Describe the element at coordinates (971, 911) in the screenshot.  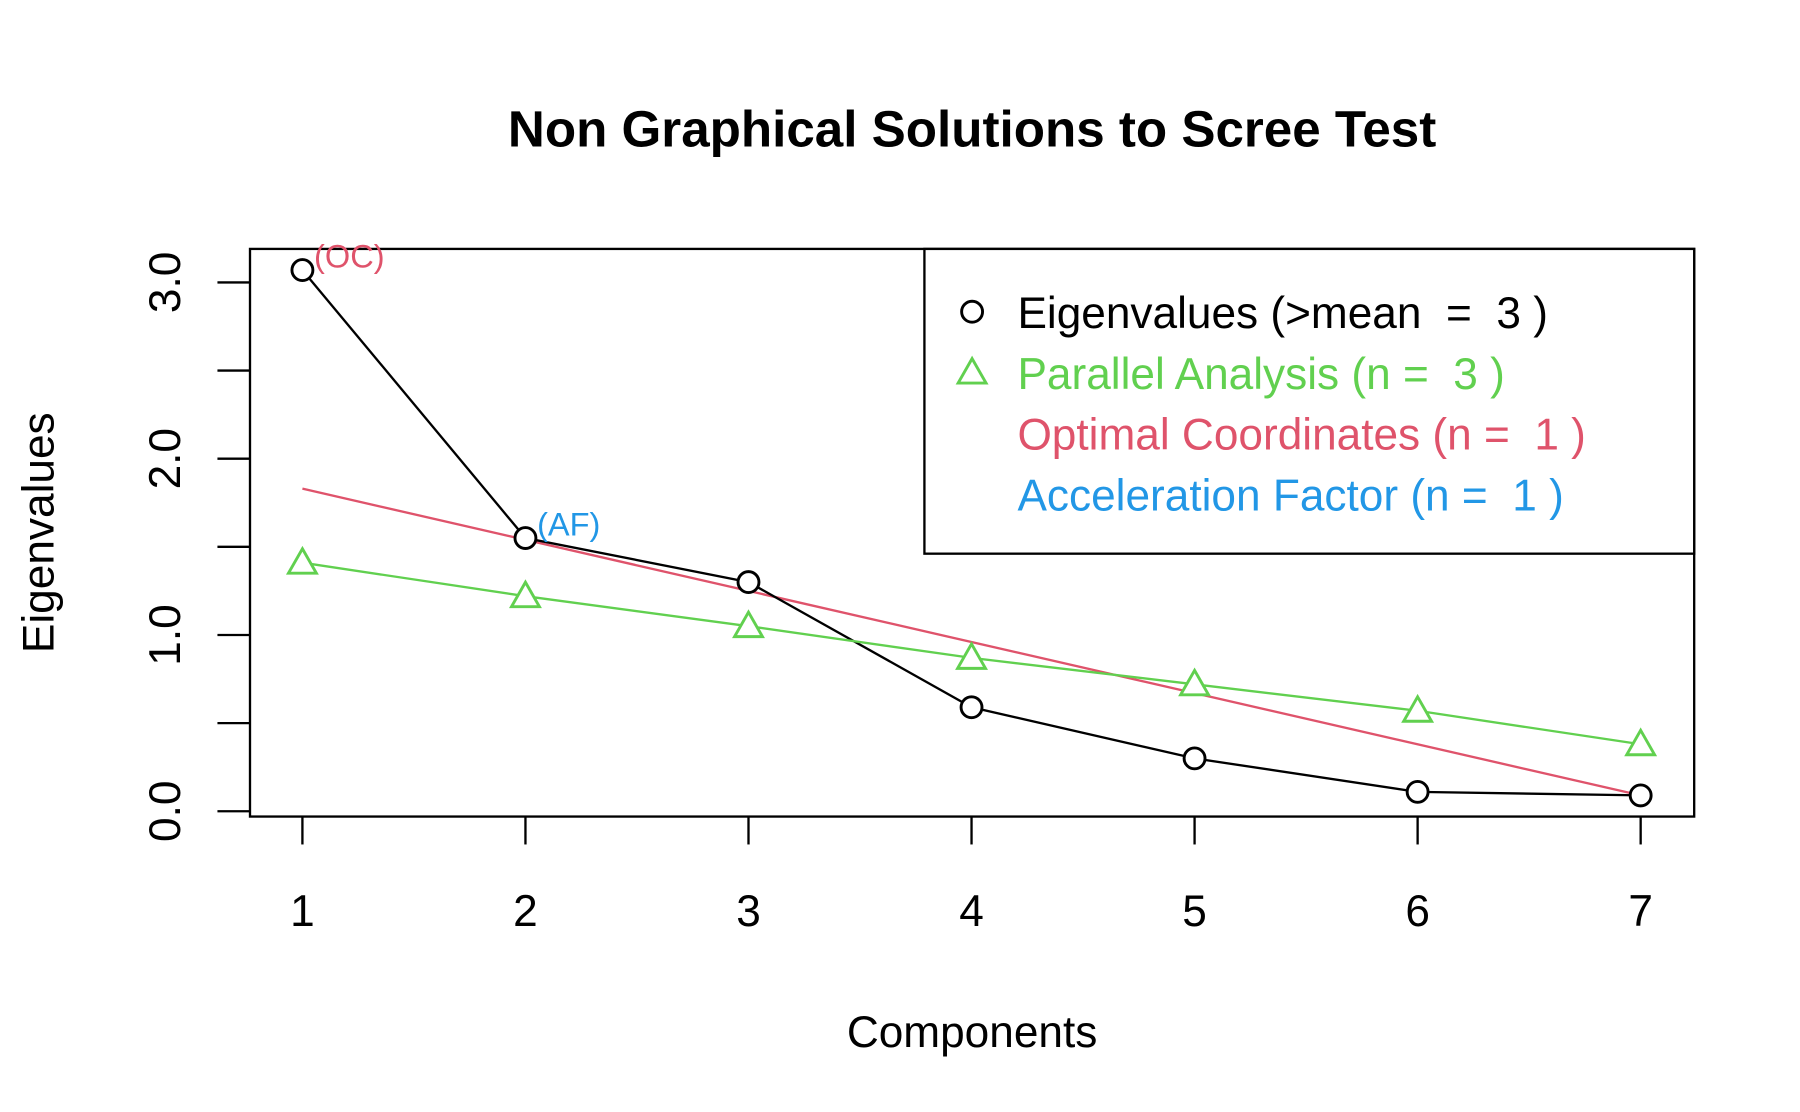
I see `x-tick-label: 4` at that location.